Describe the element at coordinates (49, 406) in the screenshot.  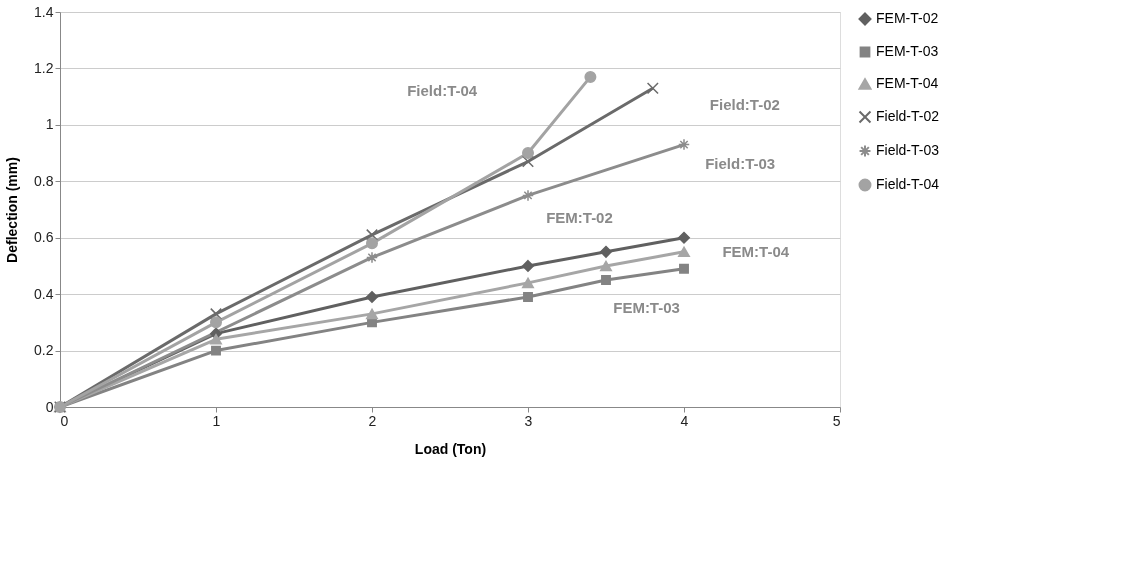
I see `y-tick-label: 0` at that location.